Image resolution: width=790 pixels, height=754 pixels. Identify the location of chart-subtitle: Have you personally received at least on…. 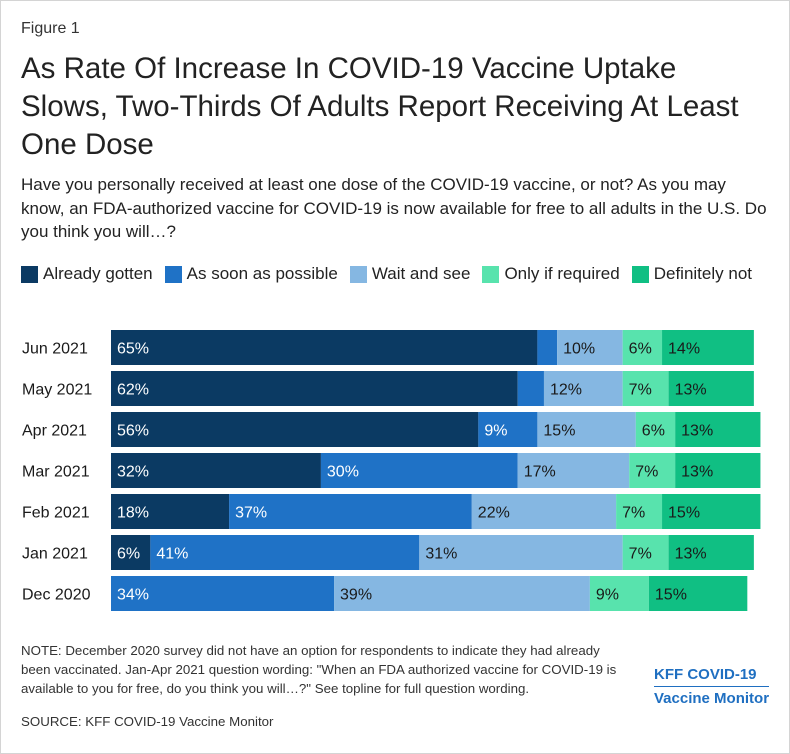
(394, 208).